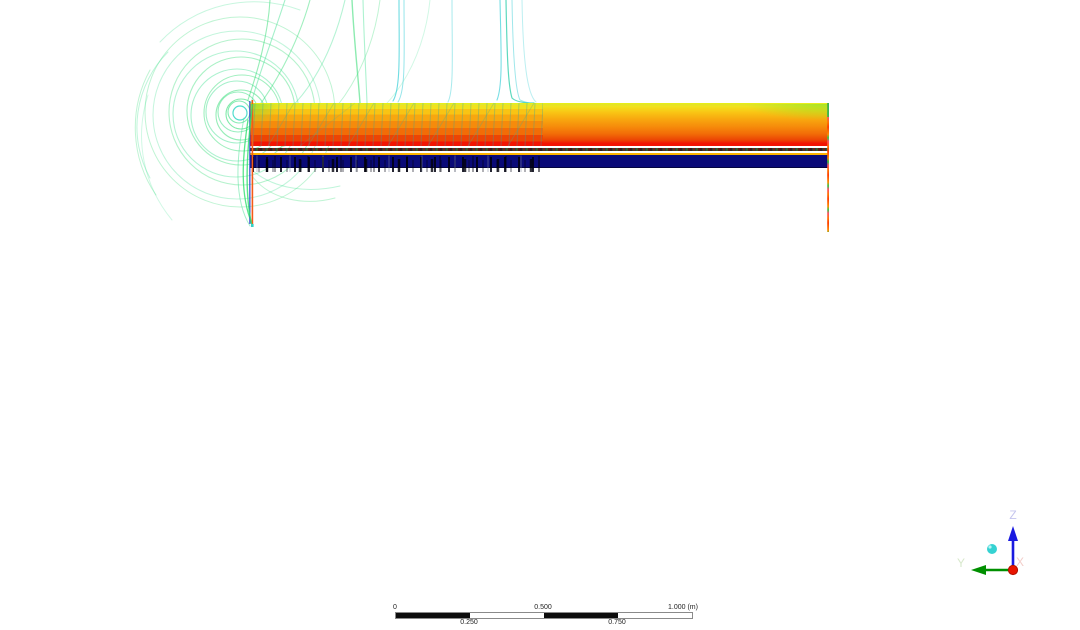  Describe the element at coordinates (395, 607) in the screenshot. I see `ruler-label-0: 0` at that location.